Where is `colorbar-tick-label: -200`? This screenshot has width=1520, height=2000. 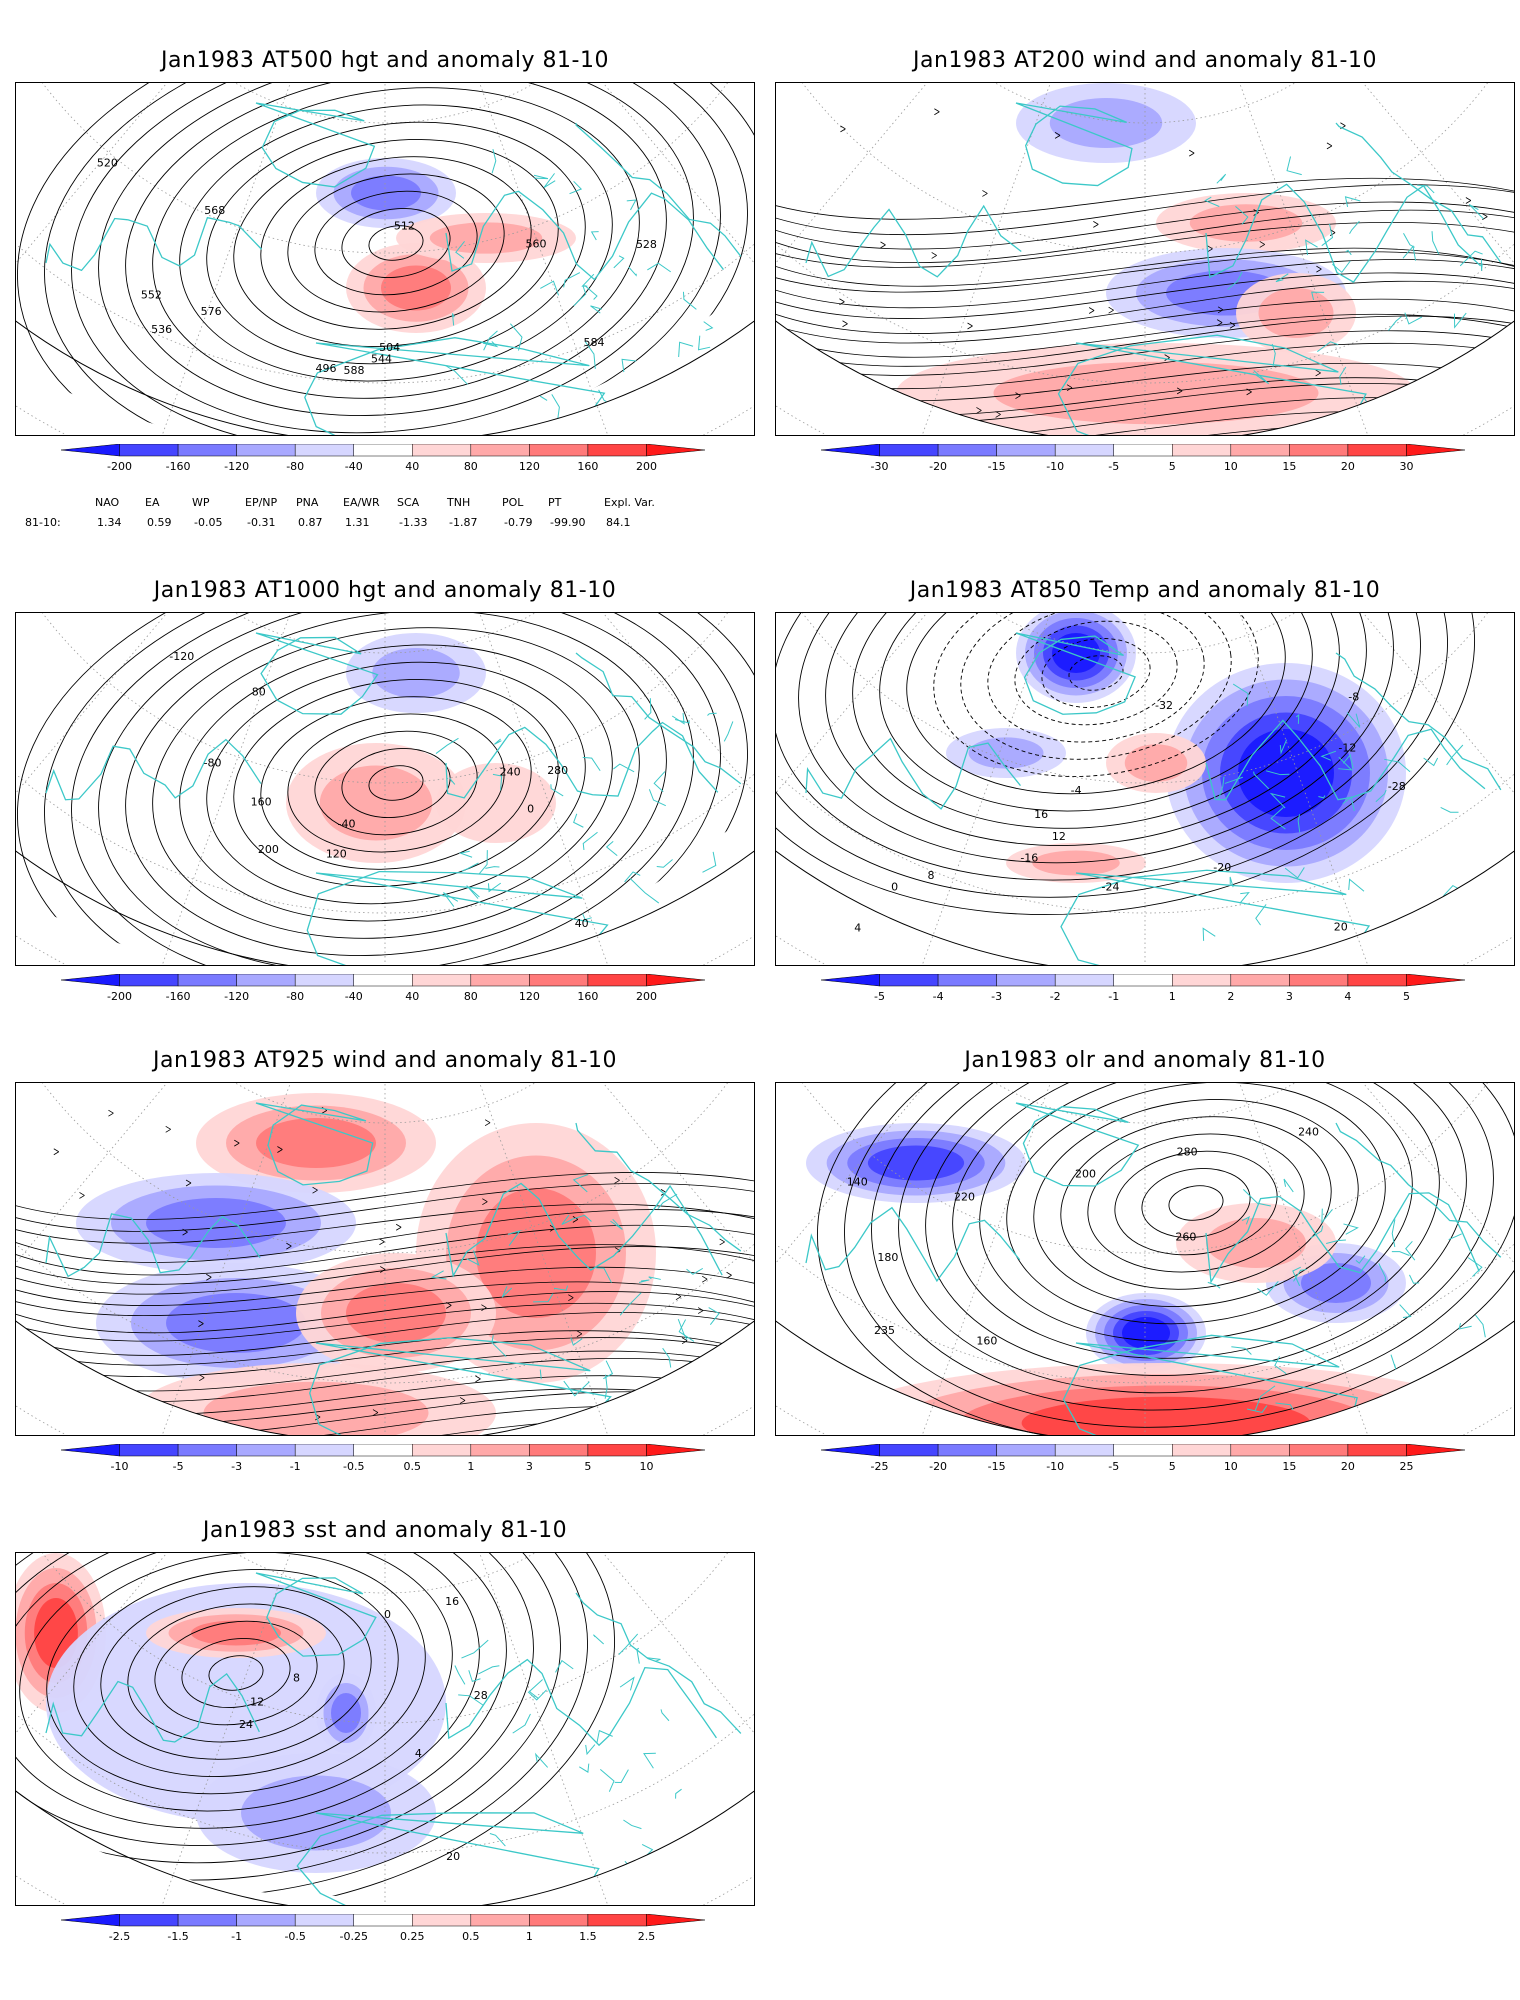 colorbar-tick-label: -200 is located at coordinates (119, 466).